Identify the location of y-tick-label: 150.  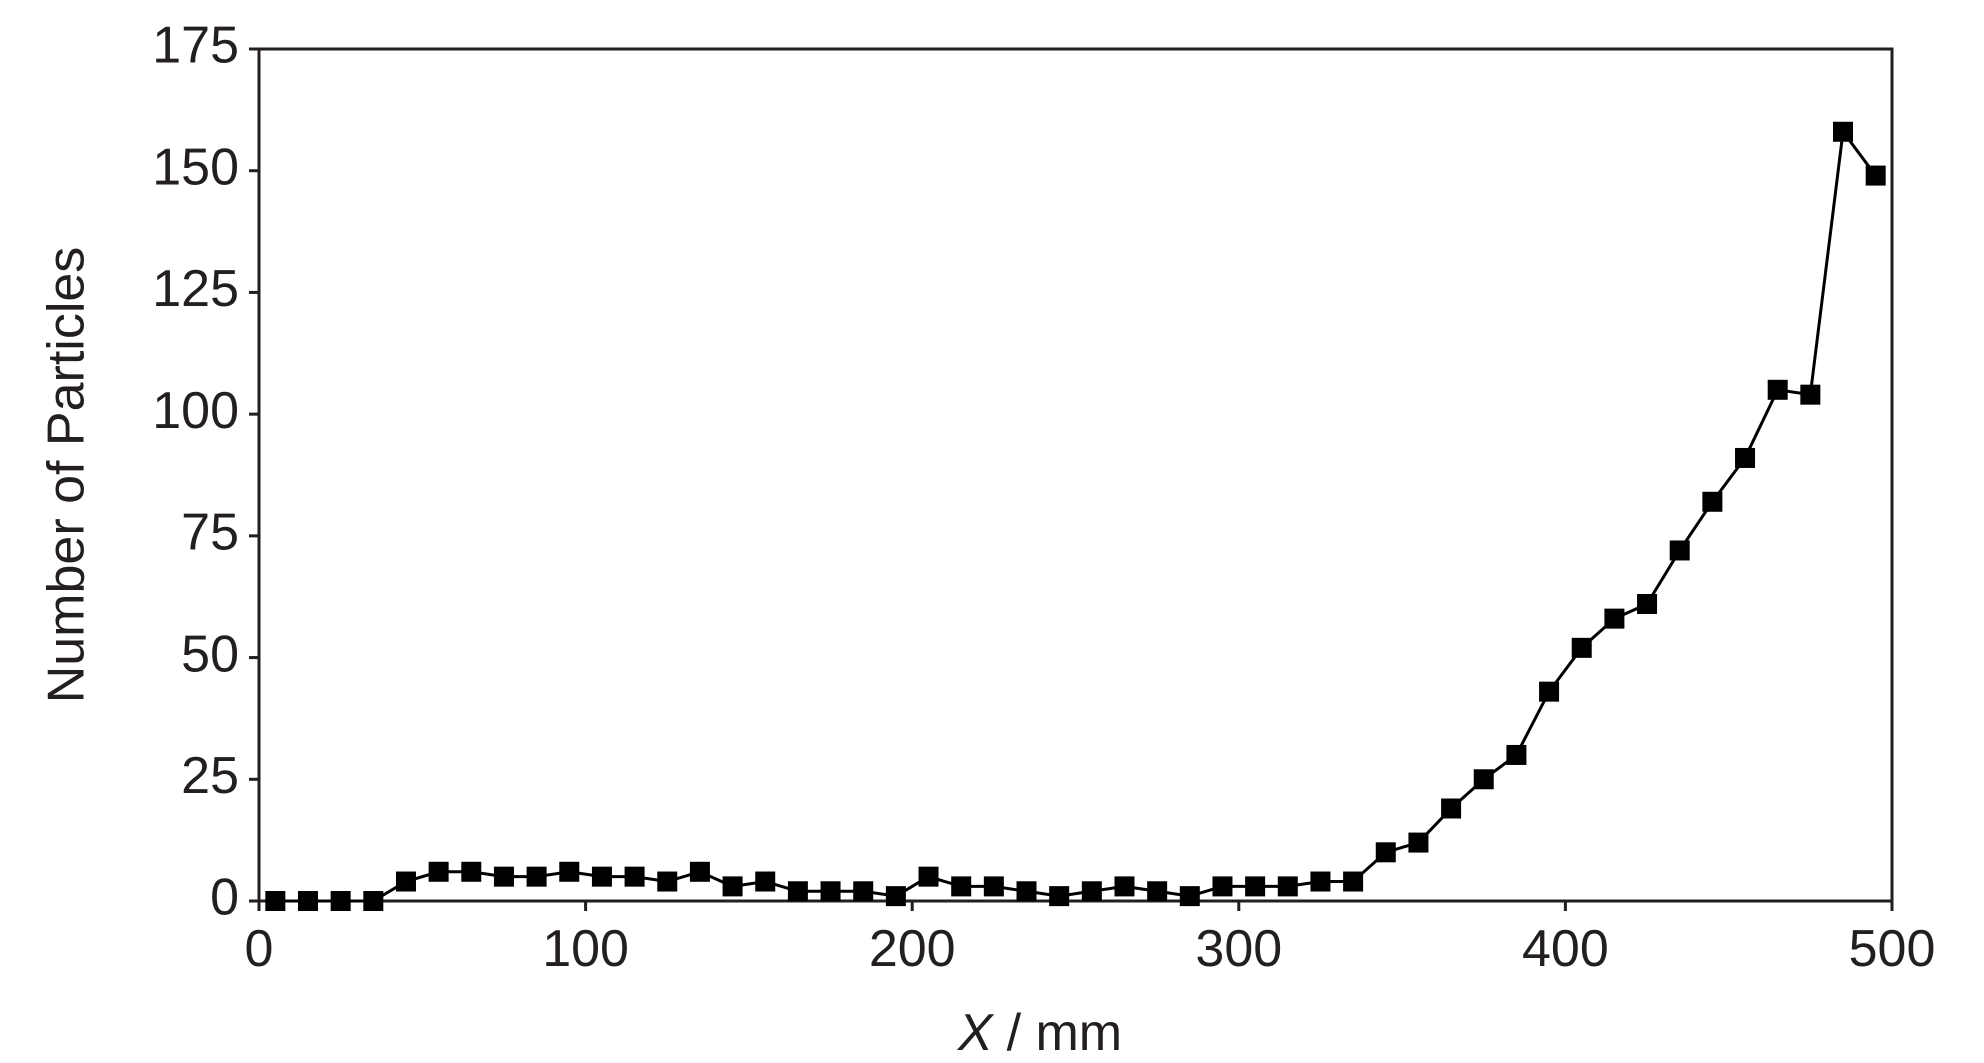
(195, 167).